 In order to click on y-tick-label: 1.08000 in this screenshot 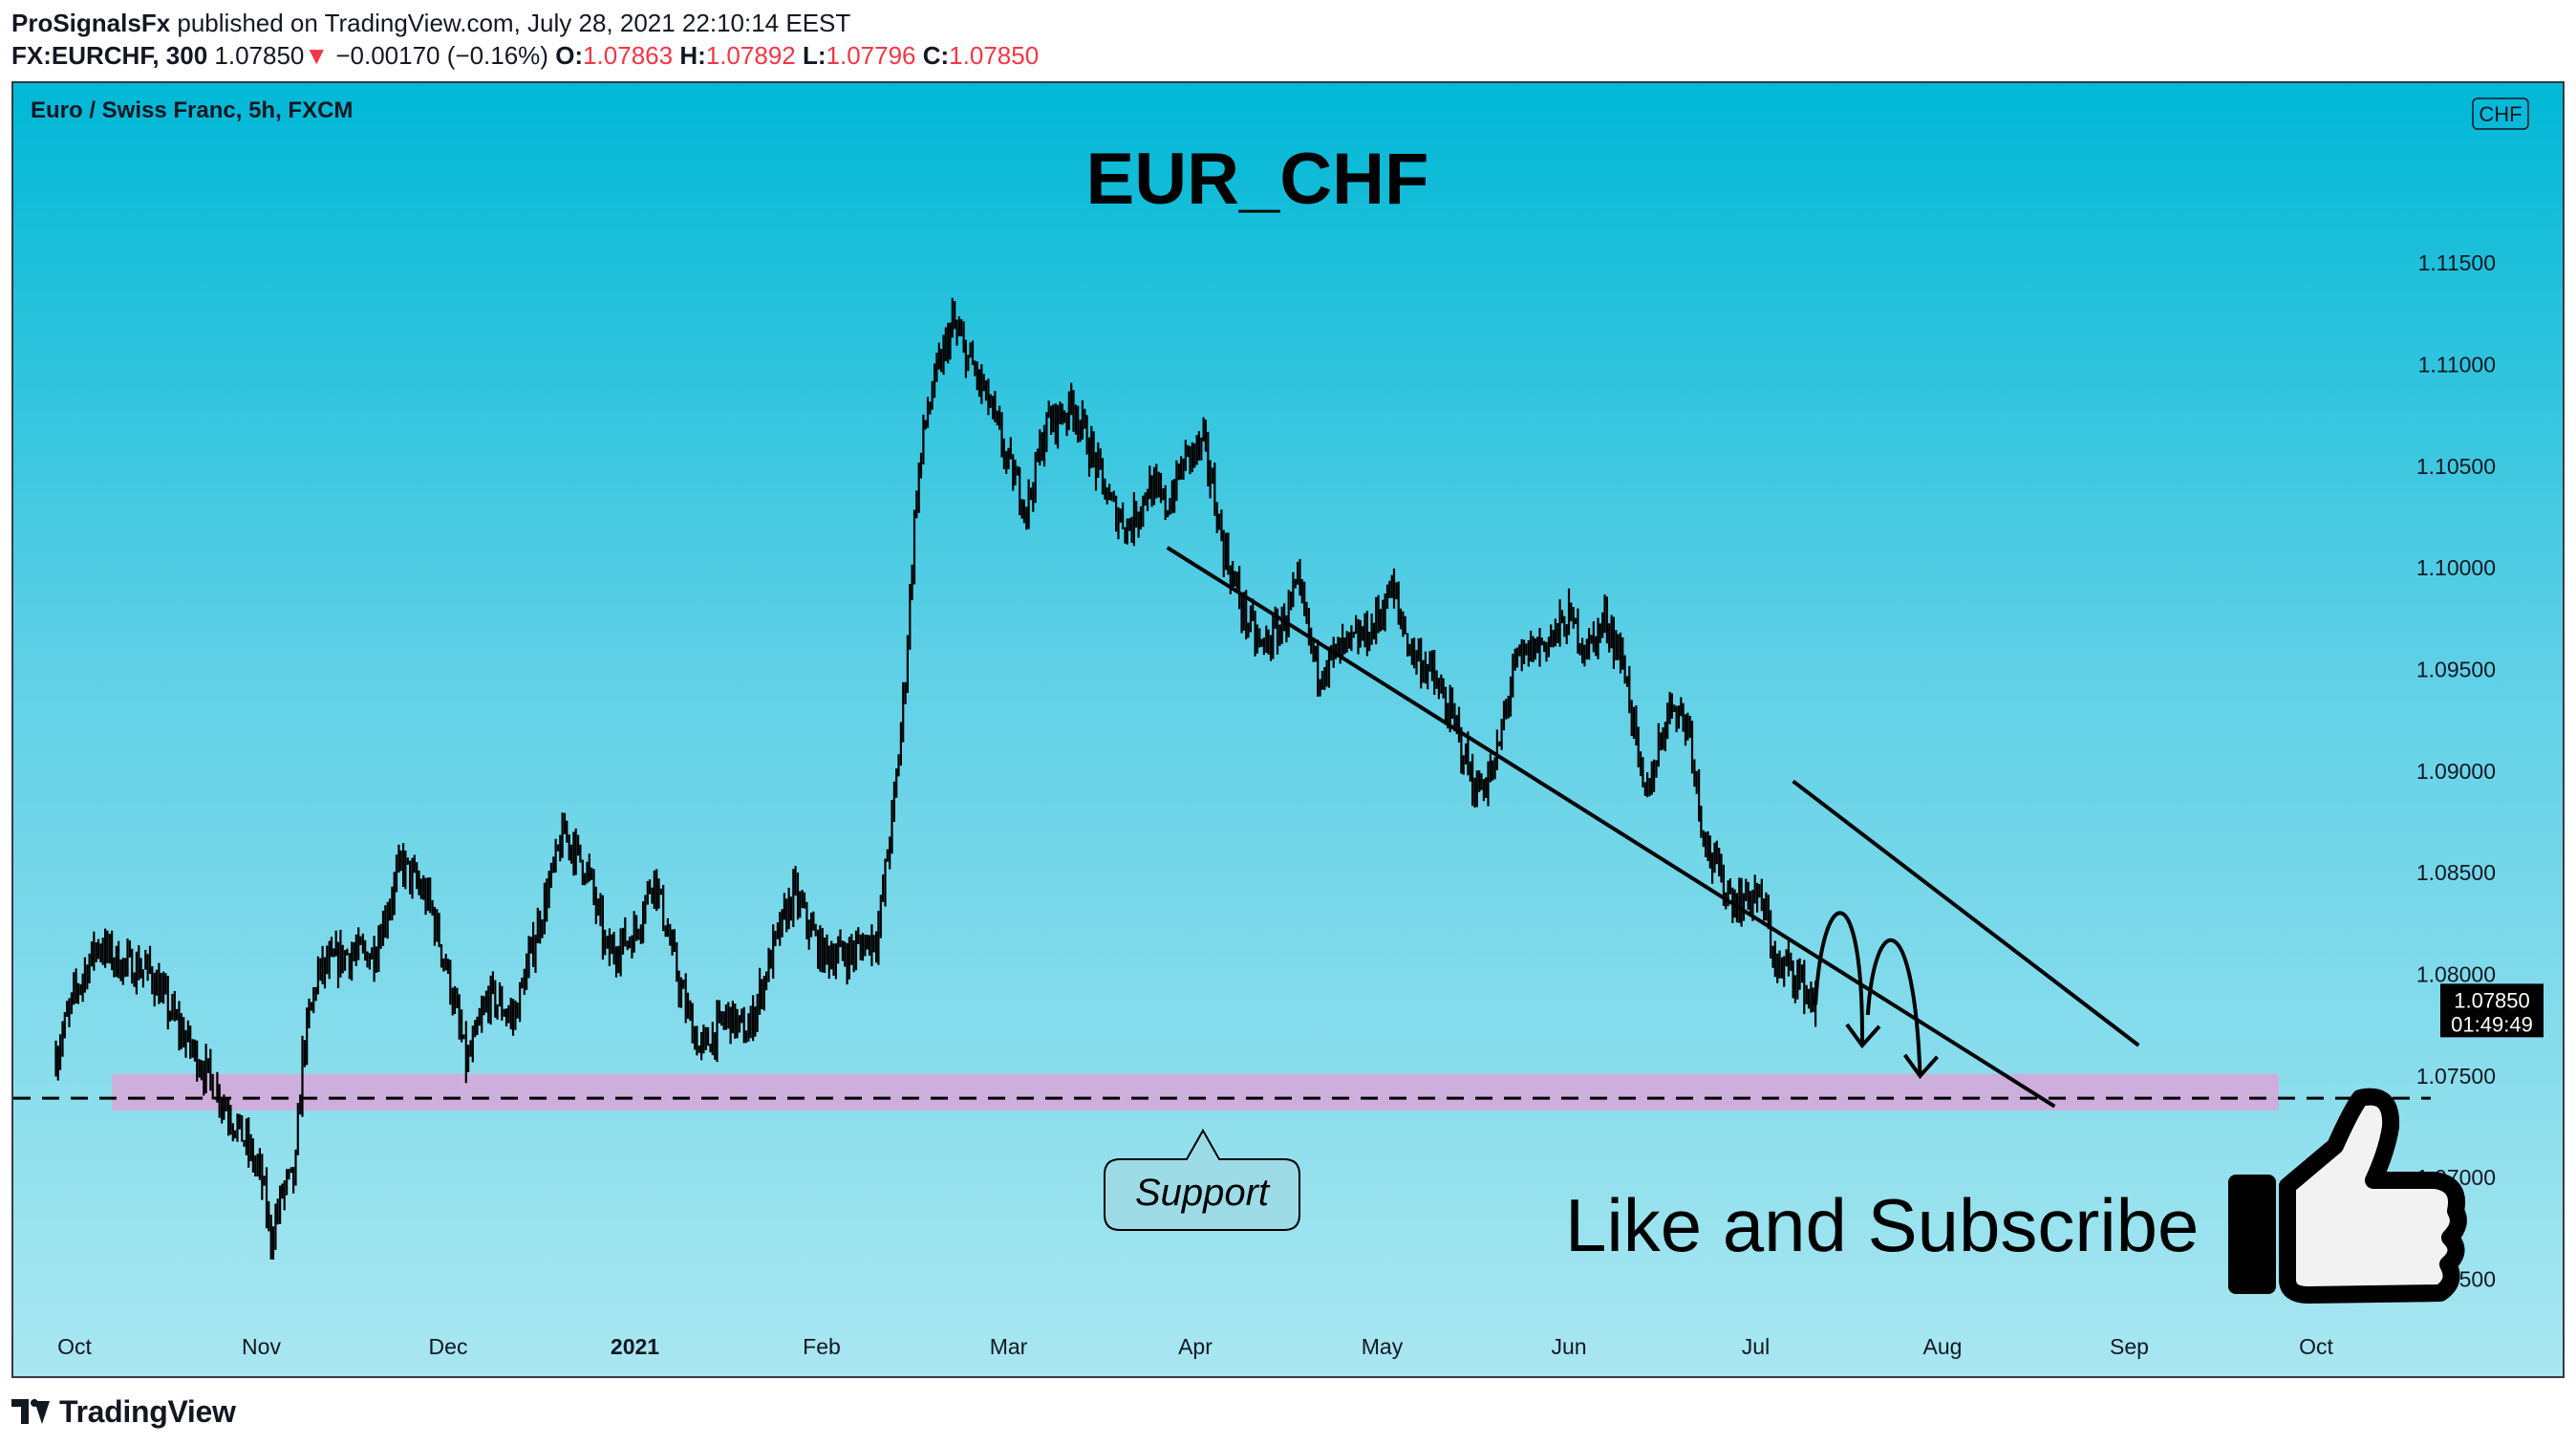, I will do `click(2456, 974)`.